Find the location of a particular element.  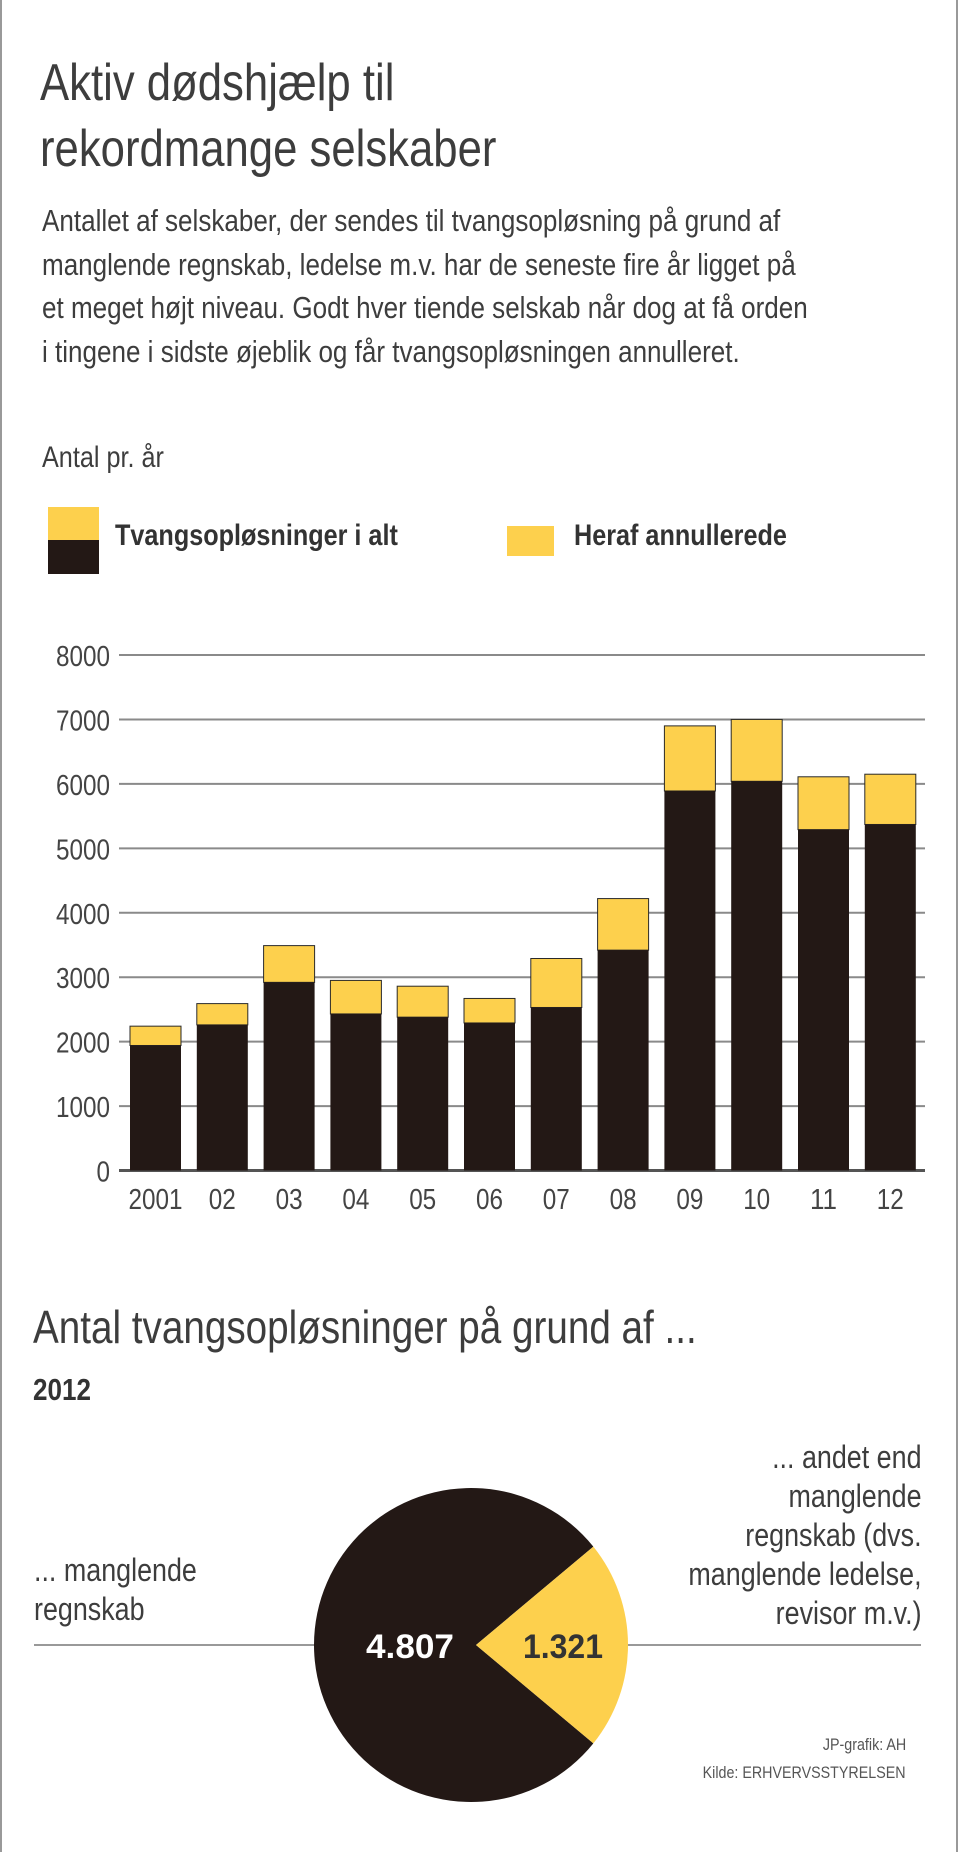

x-tick-label: 07 is located at coordinates (556, 1200).